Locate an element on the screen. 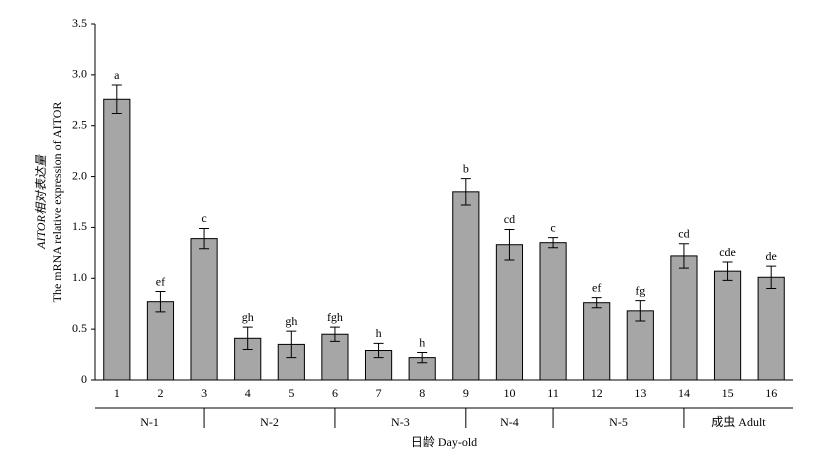 The image size is (815, 458). y-tick-label: 1.0 is located at coordinates (79, 277).